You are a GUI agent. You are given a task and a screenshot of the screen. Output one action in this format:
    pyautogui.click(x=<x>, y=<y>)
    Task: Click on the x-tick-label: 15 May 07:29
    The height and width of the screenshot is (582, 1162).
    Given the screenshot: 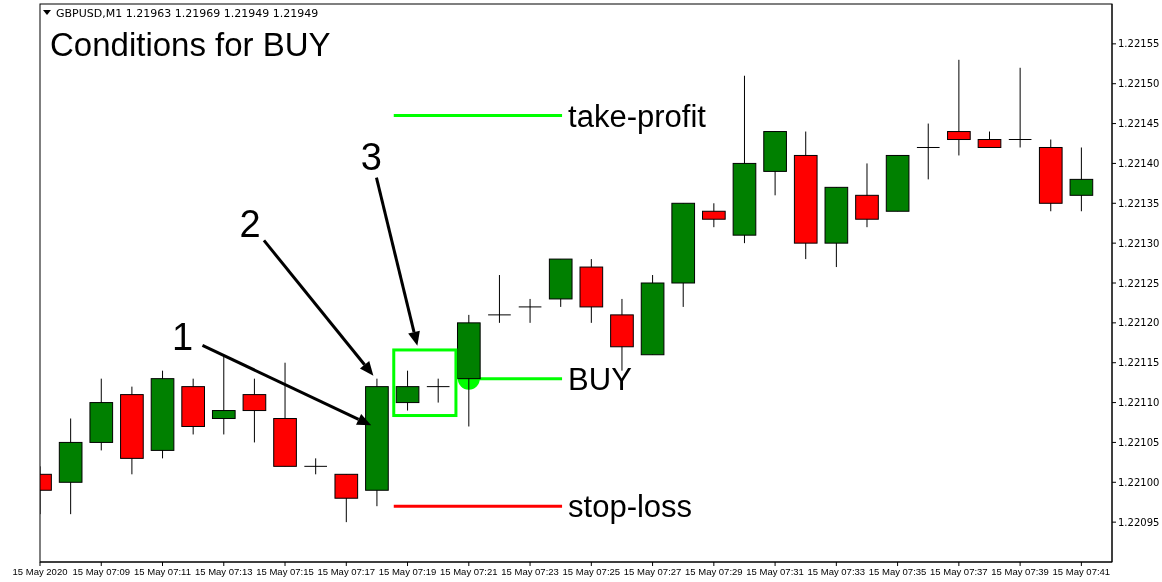 What is the action you would take?
    pyautogui.click(x=714, y=571)
    